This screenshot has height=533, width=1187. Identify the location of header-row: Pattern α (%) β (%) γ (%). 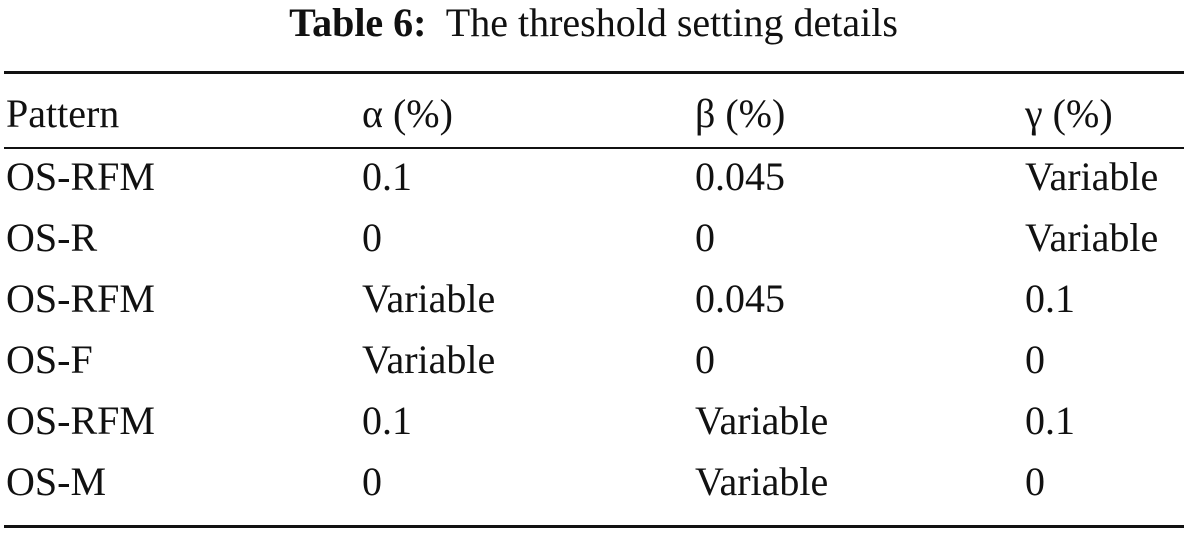
(595, 113).